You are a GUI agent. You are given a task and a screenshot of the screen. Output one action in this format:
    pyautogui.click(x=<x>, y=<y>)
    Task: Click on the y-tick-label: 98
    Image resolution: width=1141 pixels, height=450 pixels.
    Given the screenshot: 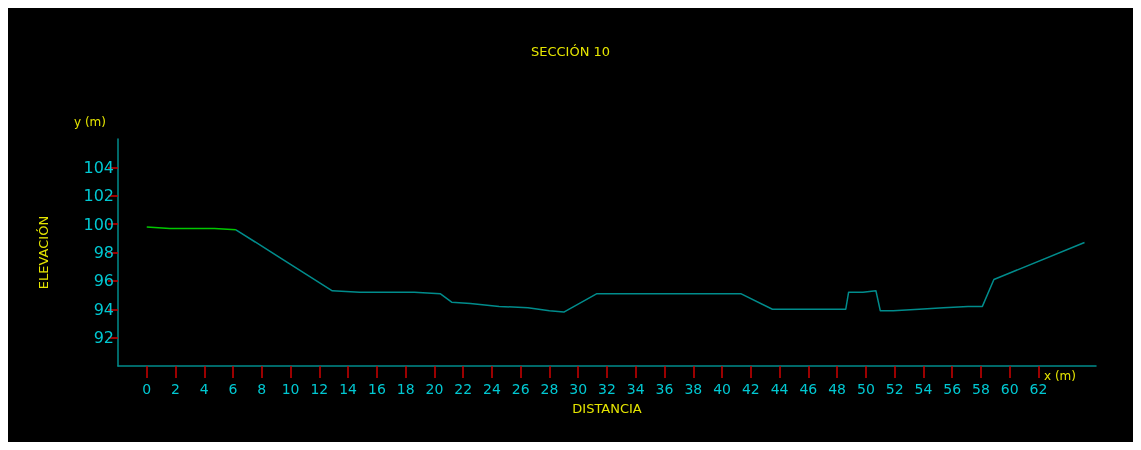 What is the action you would take?
    pyautogui.click(x=103, y=252)
    